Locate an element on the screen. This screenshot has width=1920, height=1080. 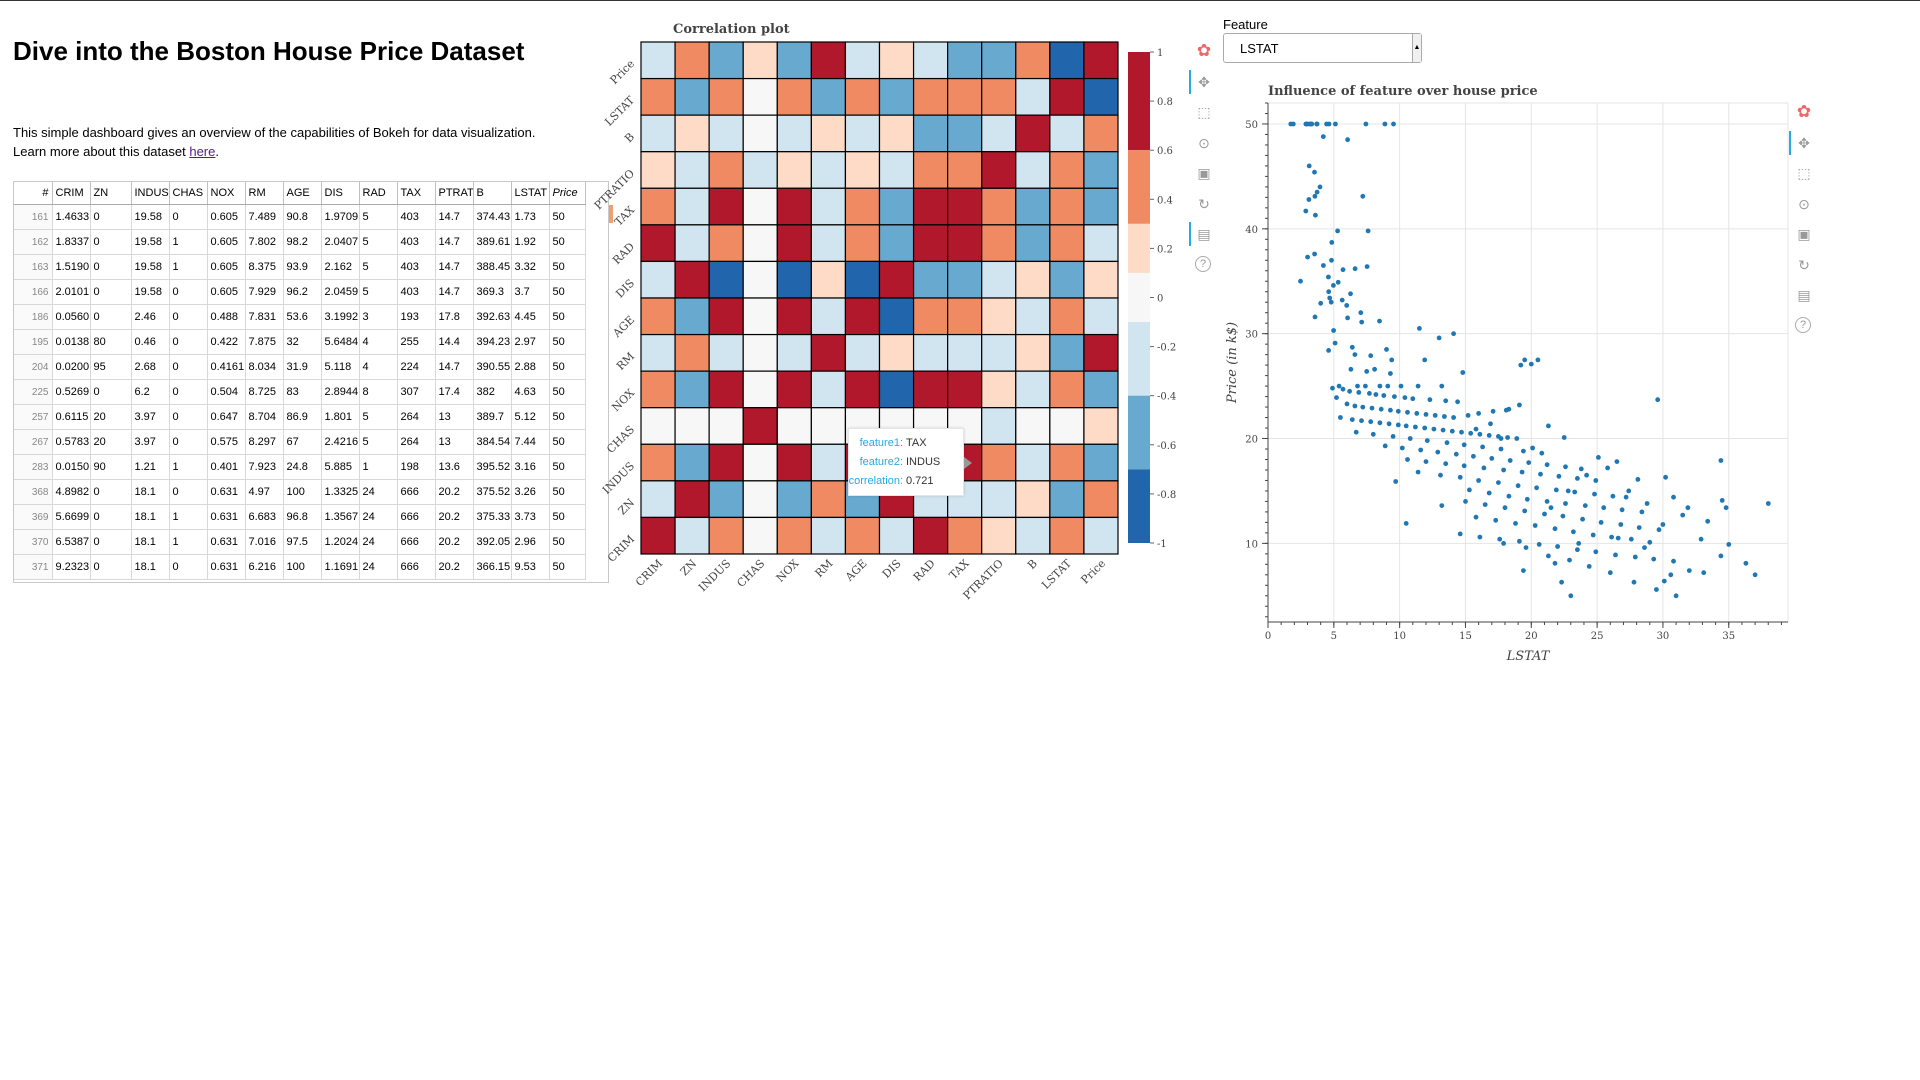
table-cell: 5.12 is located at coordinates (530, 417).